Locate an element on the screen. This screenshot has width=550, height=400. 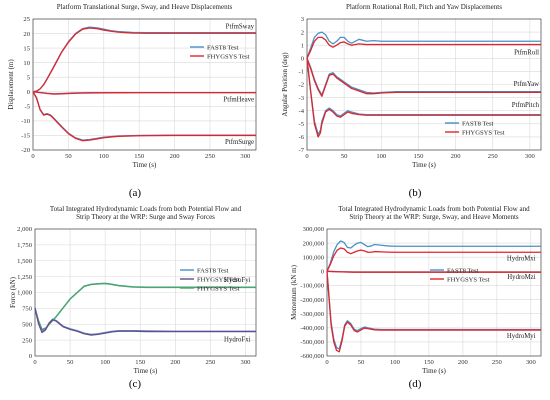
panel-caption: (d) is located at coordinates (415, 384).